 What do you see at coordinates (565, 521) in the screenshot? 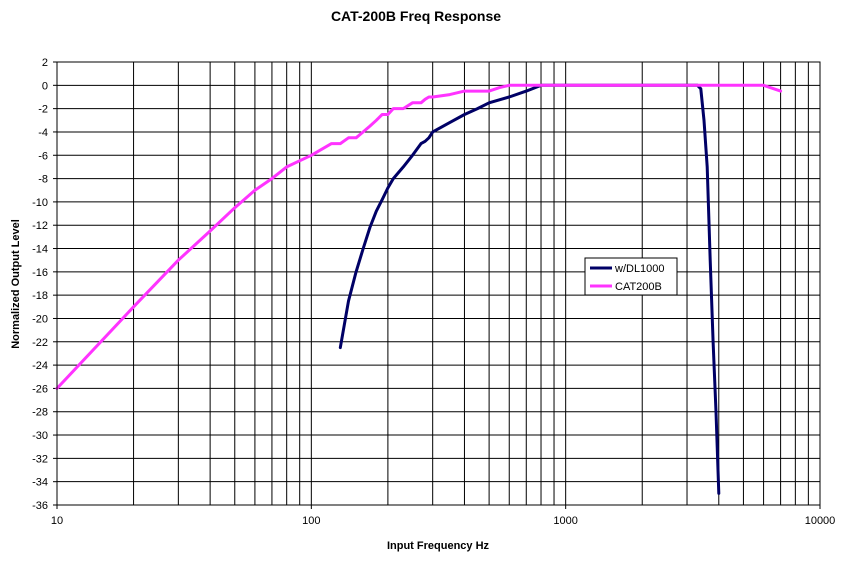
I see `x-tick-label: 1000` at bounding box center [565, 521].